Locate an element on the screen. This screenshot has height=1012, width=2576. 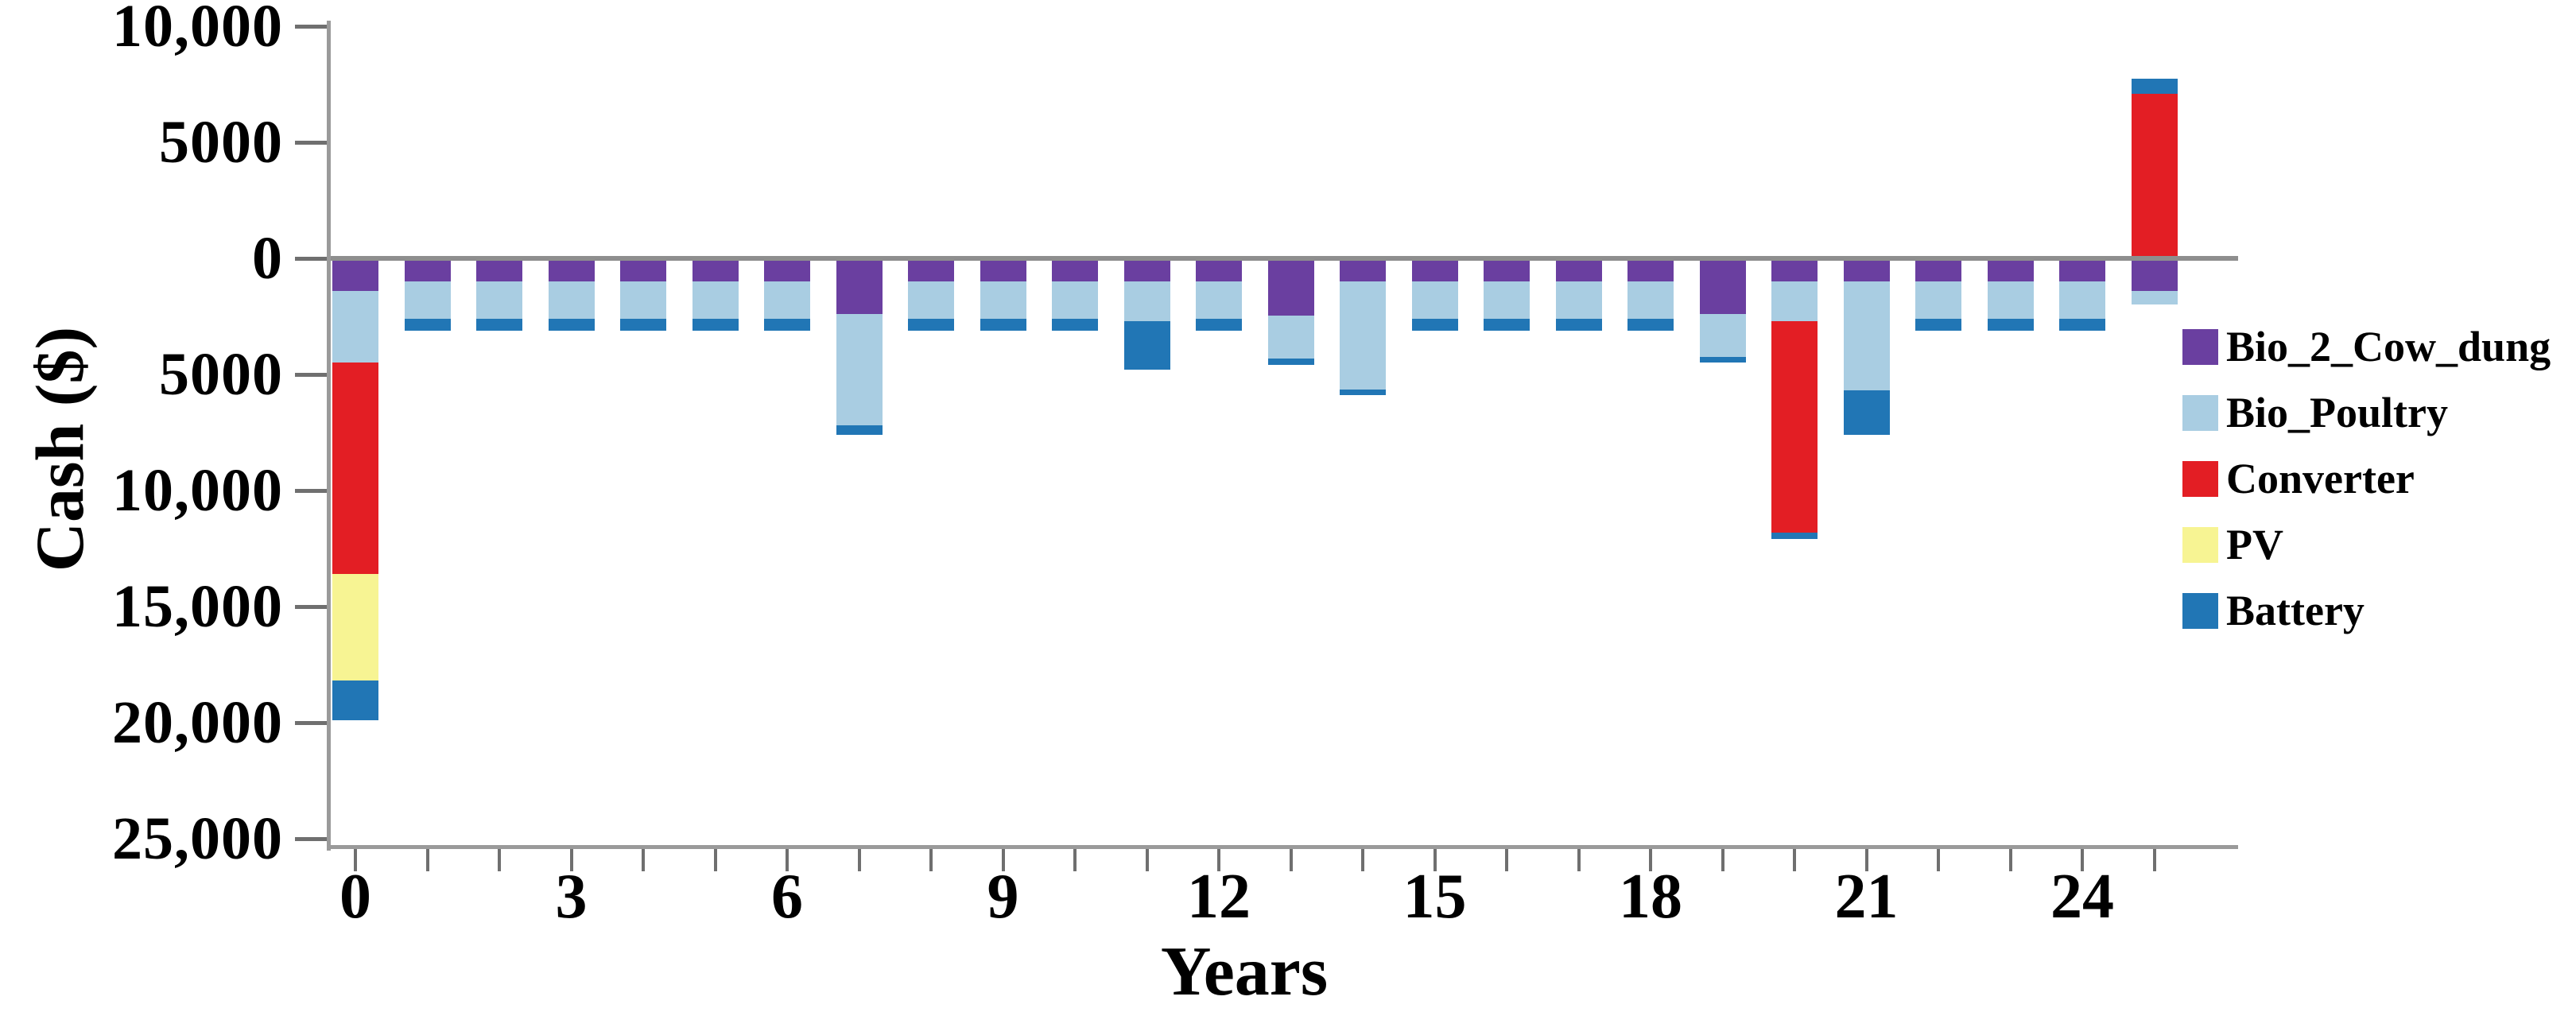
y-tick-label: 20,000 is located at coordinates (197, 722).